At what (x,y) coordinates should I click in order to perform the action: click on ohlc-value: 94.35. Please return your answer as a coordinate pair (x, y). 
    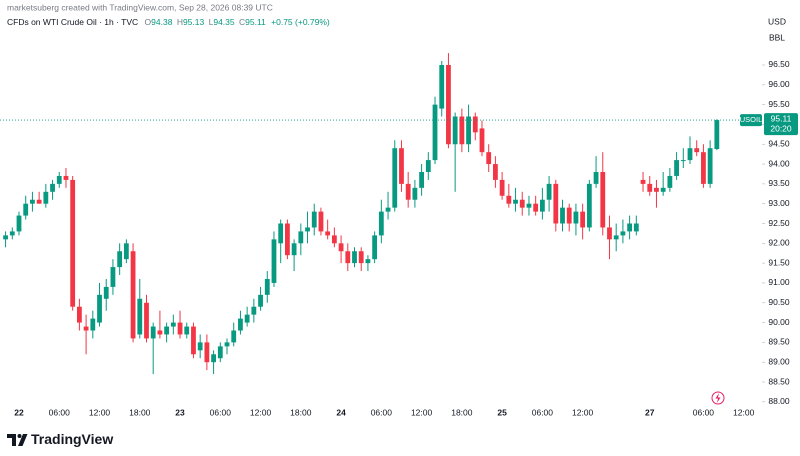
    Looking at the image, I should click on (224, 22).